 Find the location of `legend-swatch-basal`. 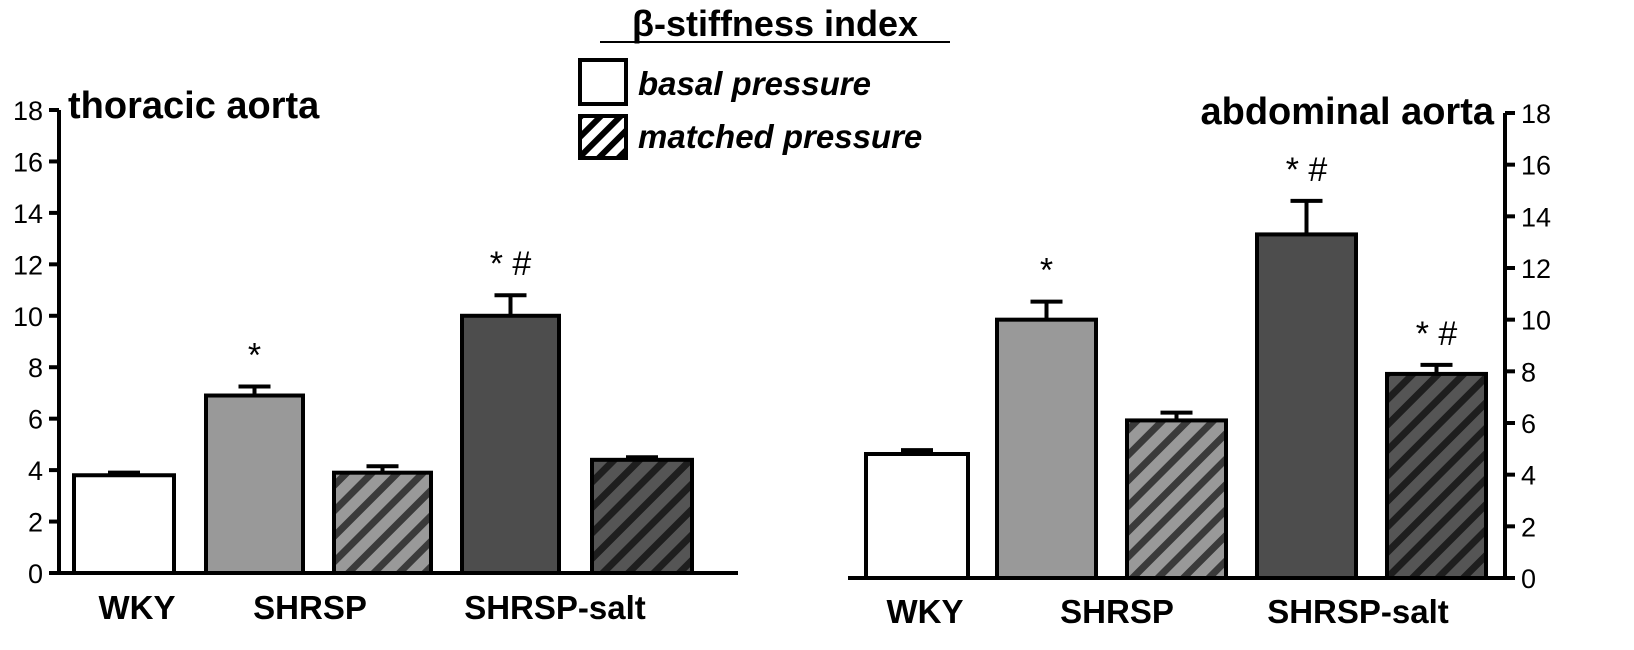

legend-swatch-basal is located at coordinates (603, 82).